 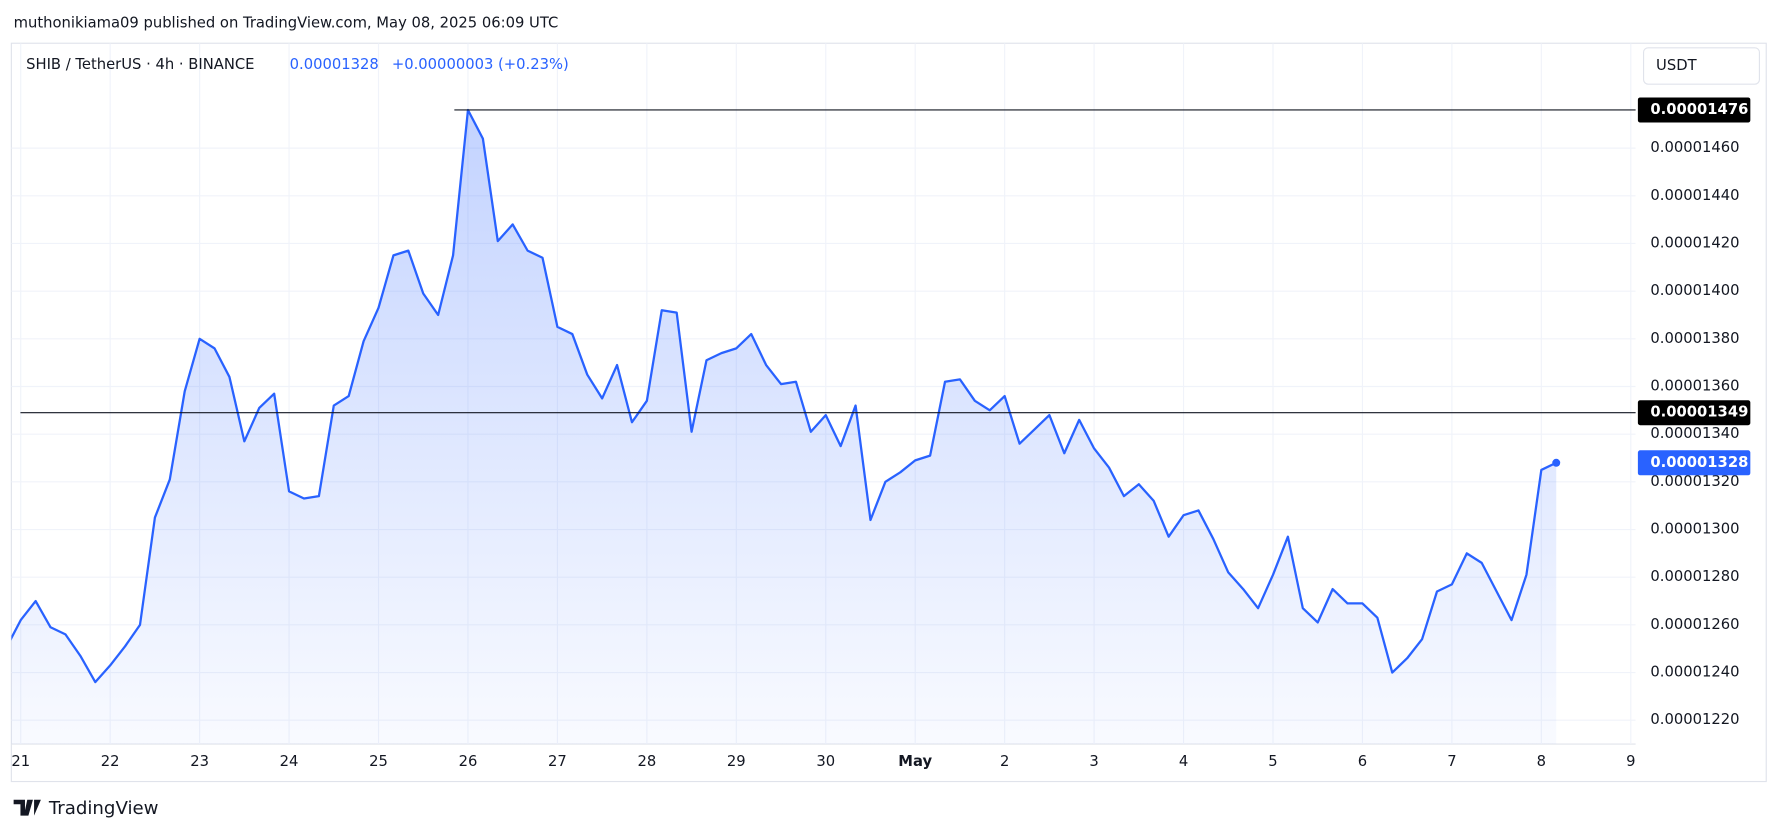 I want to click on y-tick-label: 0.00001440, so click(x=1694, y=195).